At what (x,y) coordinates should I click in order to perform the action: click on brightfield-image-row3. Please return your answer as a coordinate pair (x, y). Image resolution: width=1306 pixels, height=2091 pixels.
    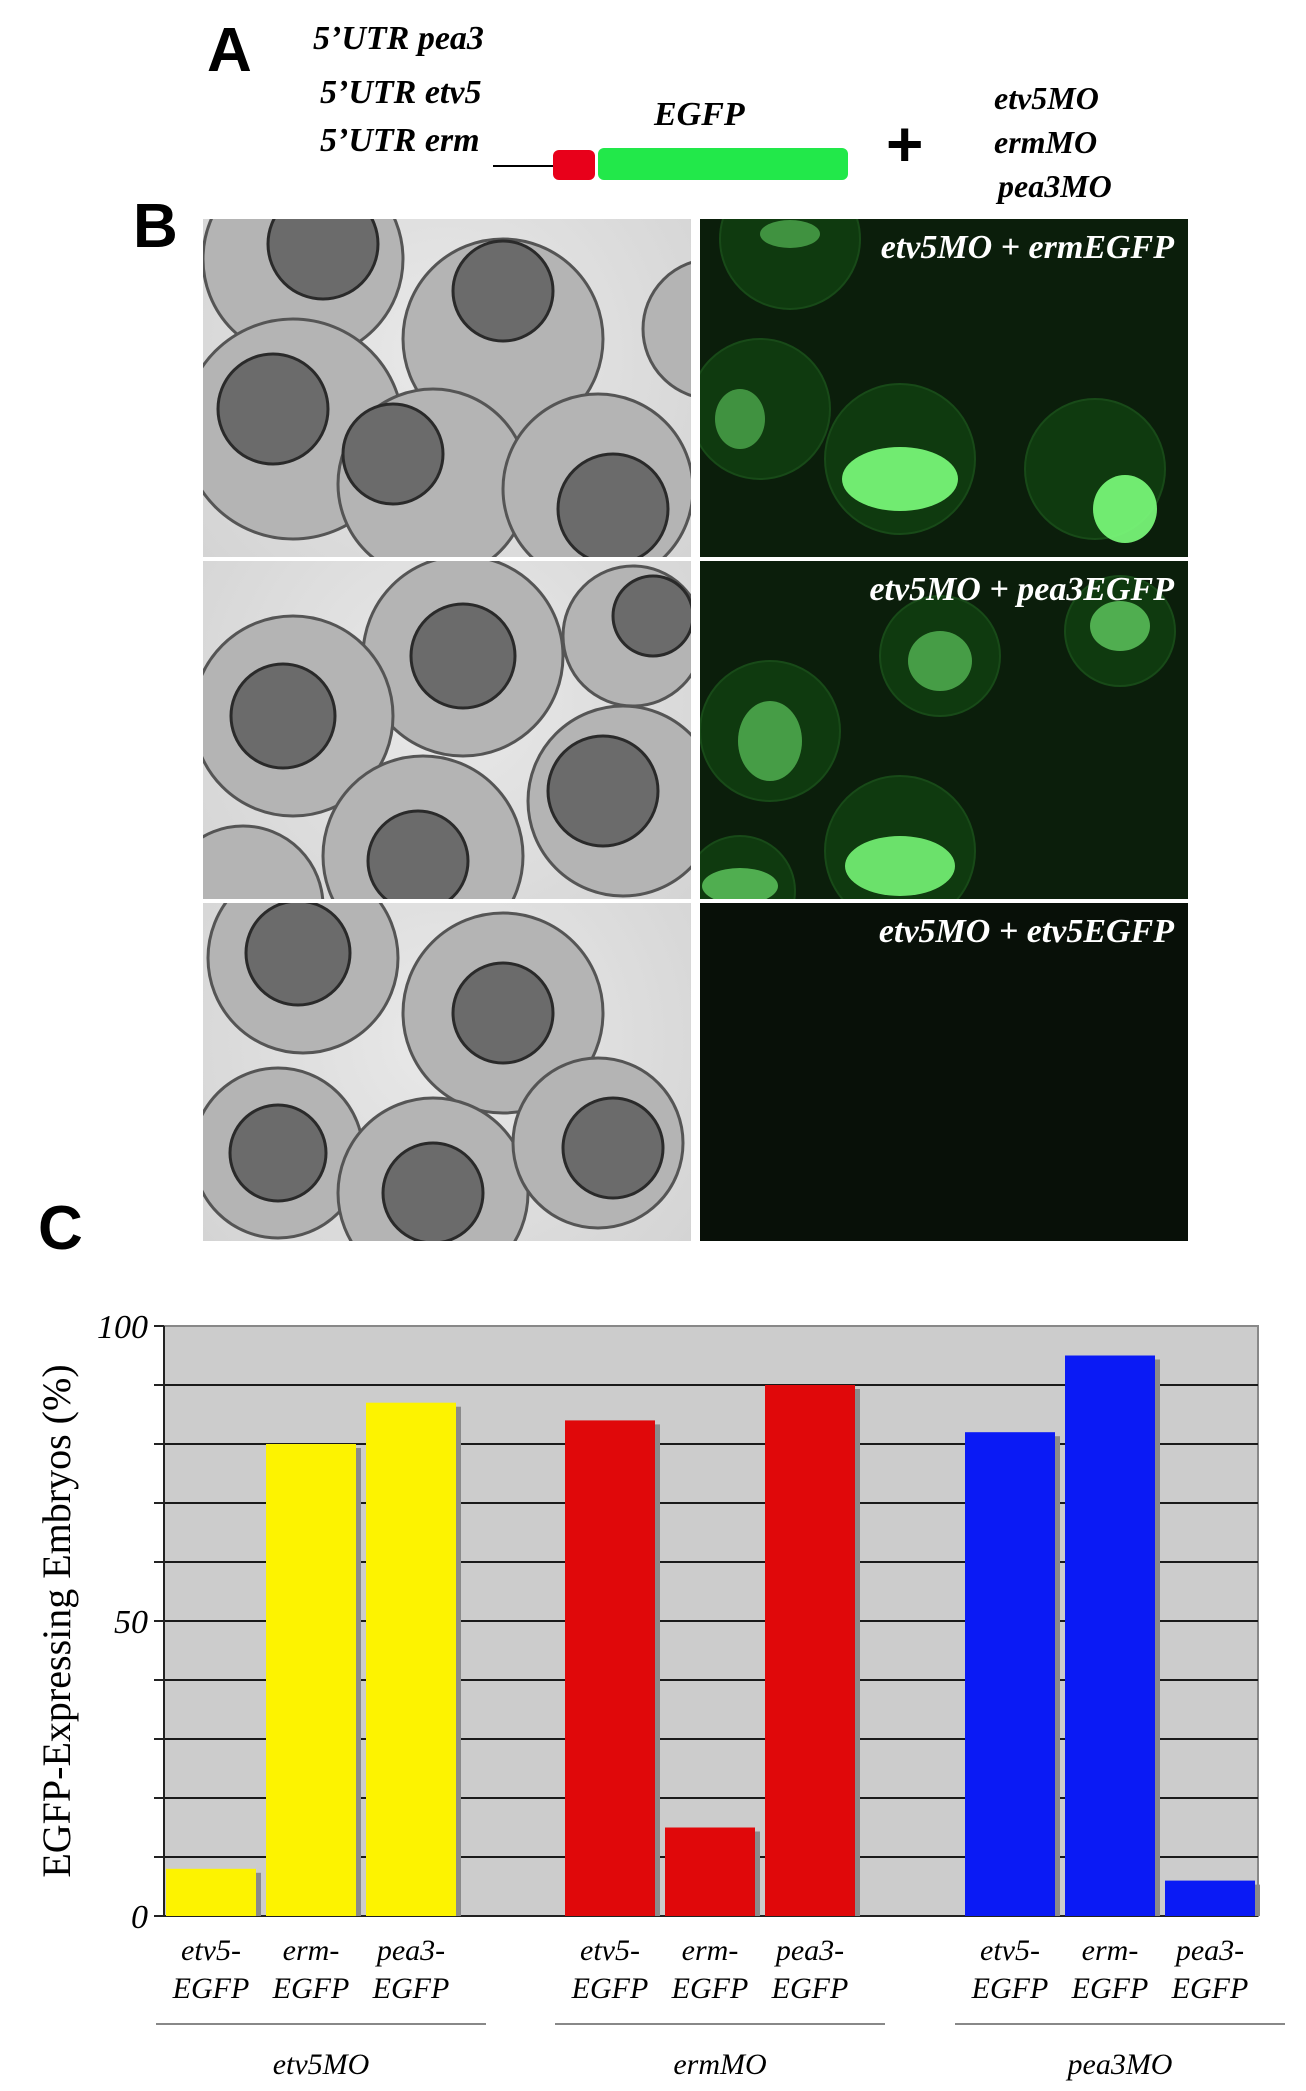
    Looking at the image, I should click on (447, 1072).